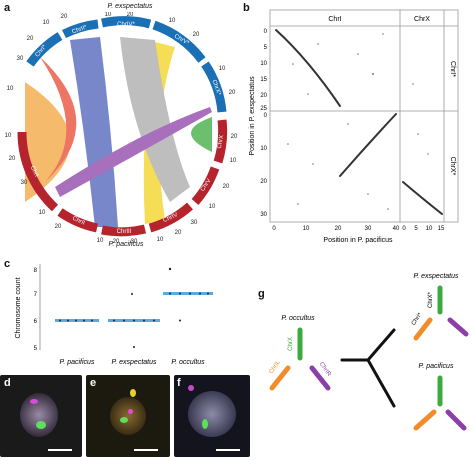  What do you see at coordinates (263, 80) in the screenshot?
I see `ytick-top-15: 15` at bounding box center [263, 80].